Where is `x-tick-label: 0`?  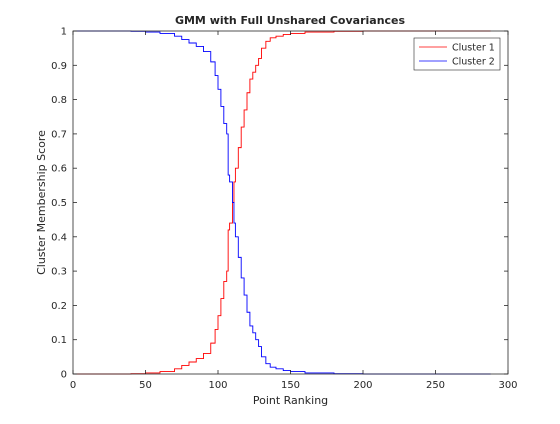 x-tick-label: 0 is located at coordinates (73, 385).